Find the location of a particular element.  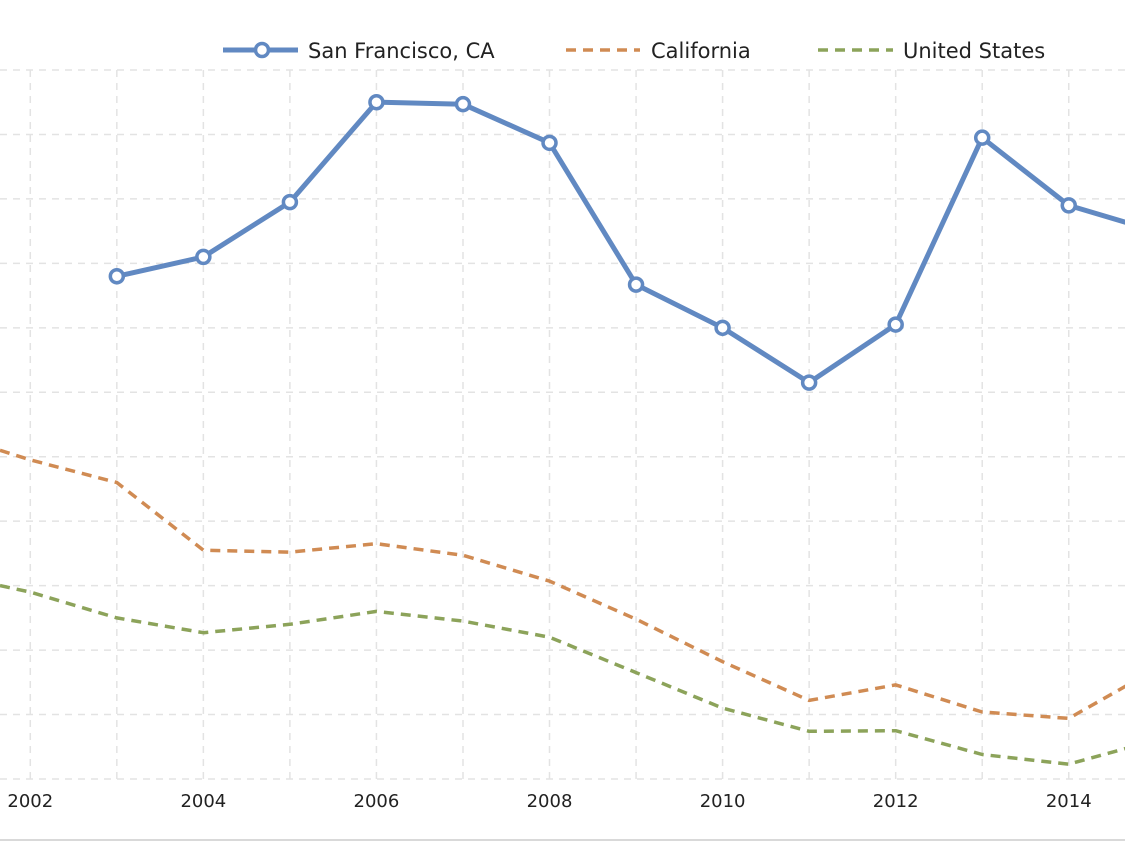

x-tick-label: 2006 is located at coordinates (377, 801).